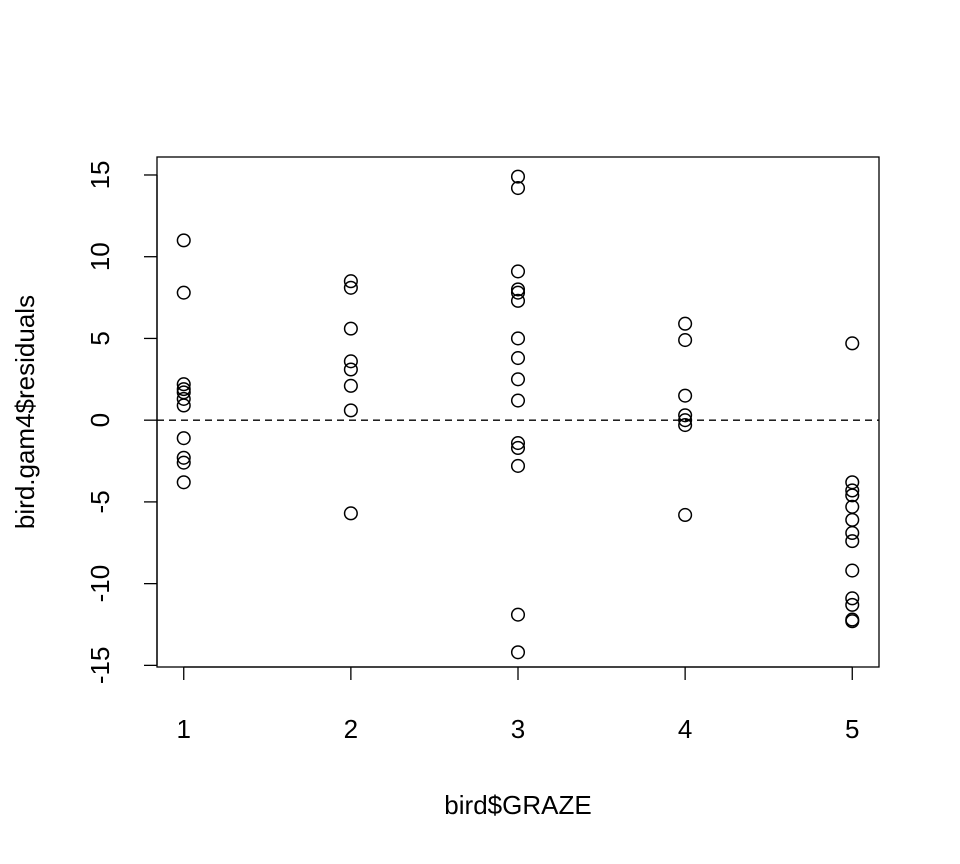 This screenshot has height=864, width=960. Describe the element at coordinates (685, 729) in the screenshot. I see `x-tick-label: 4` at that location.